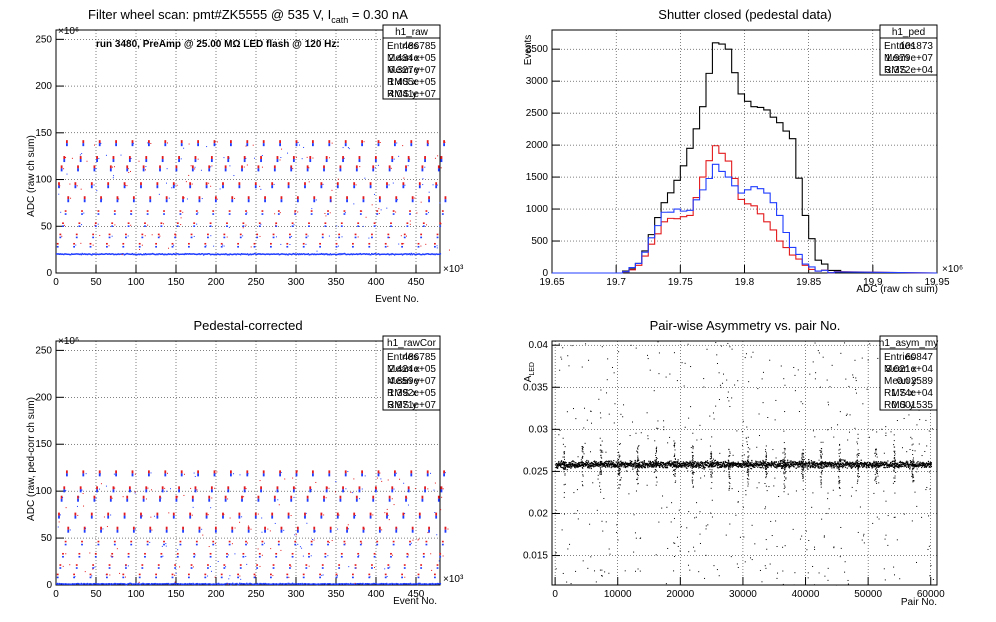 This screenshot has height=622, width=996. Describe the element at coordinates (43, 444) in the screenshot. I see `y-tick-label: 150` at that location.